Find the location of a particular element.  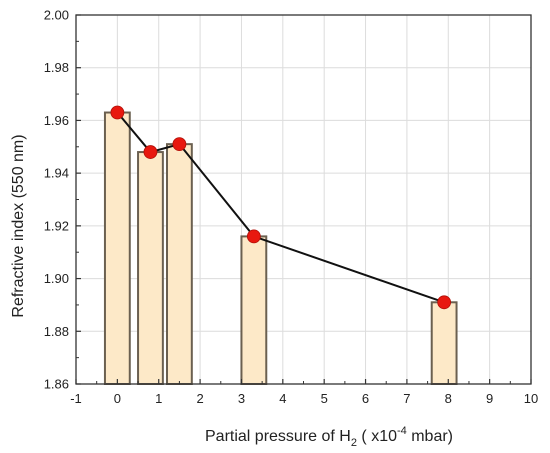

x-axis-title-prefix: Partial pressure of H is located at coordinates (278, 436).